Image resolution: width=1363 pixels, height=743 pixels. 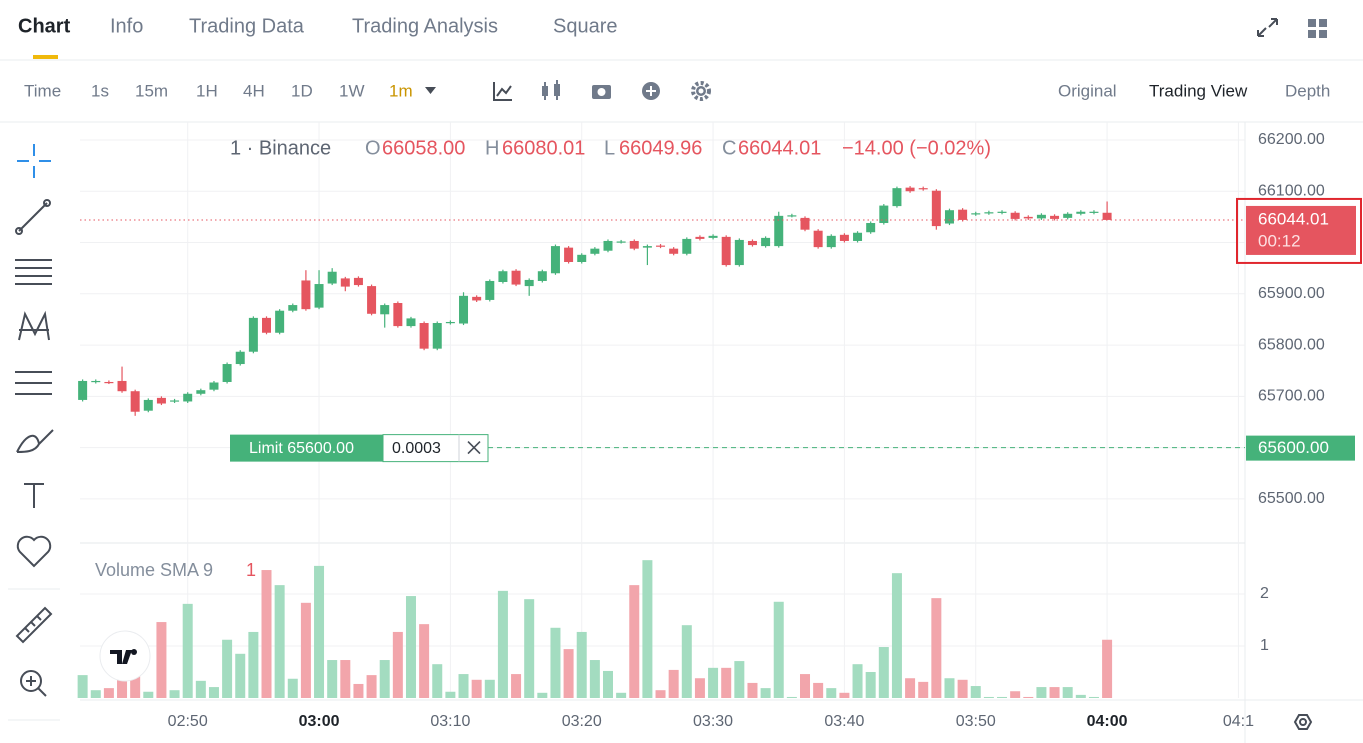 What do you see at coordinates (601, 92) in the screenshot?
I see `snapshot-icon` at bounding box center [601, 92].